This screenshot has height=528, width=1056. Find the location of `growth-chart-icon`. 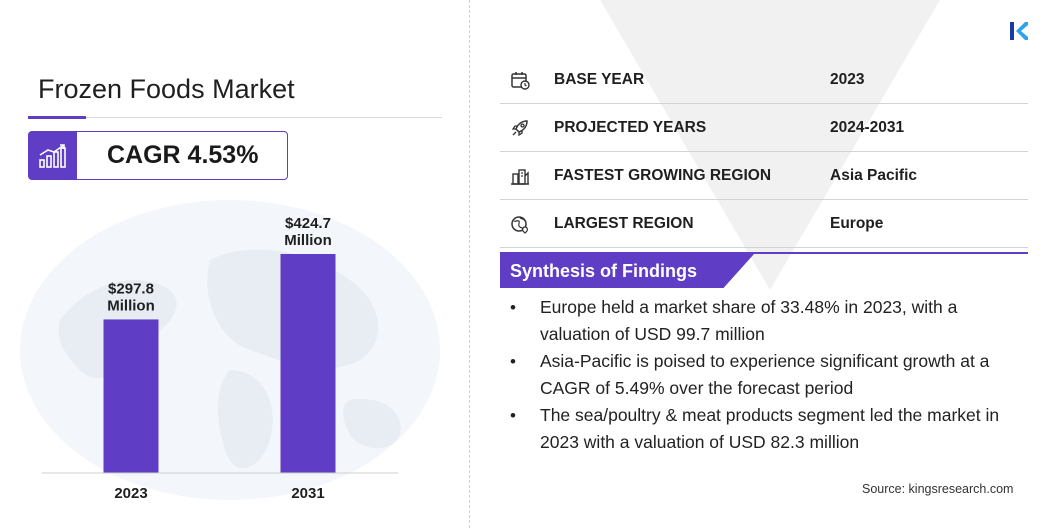

growth-chart-icon is located at coordinates (53, 155).